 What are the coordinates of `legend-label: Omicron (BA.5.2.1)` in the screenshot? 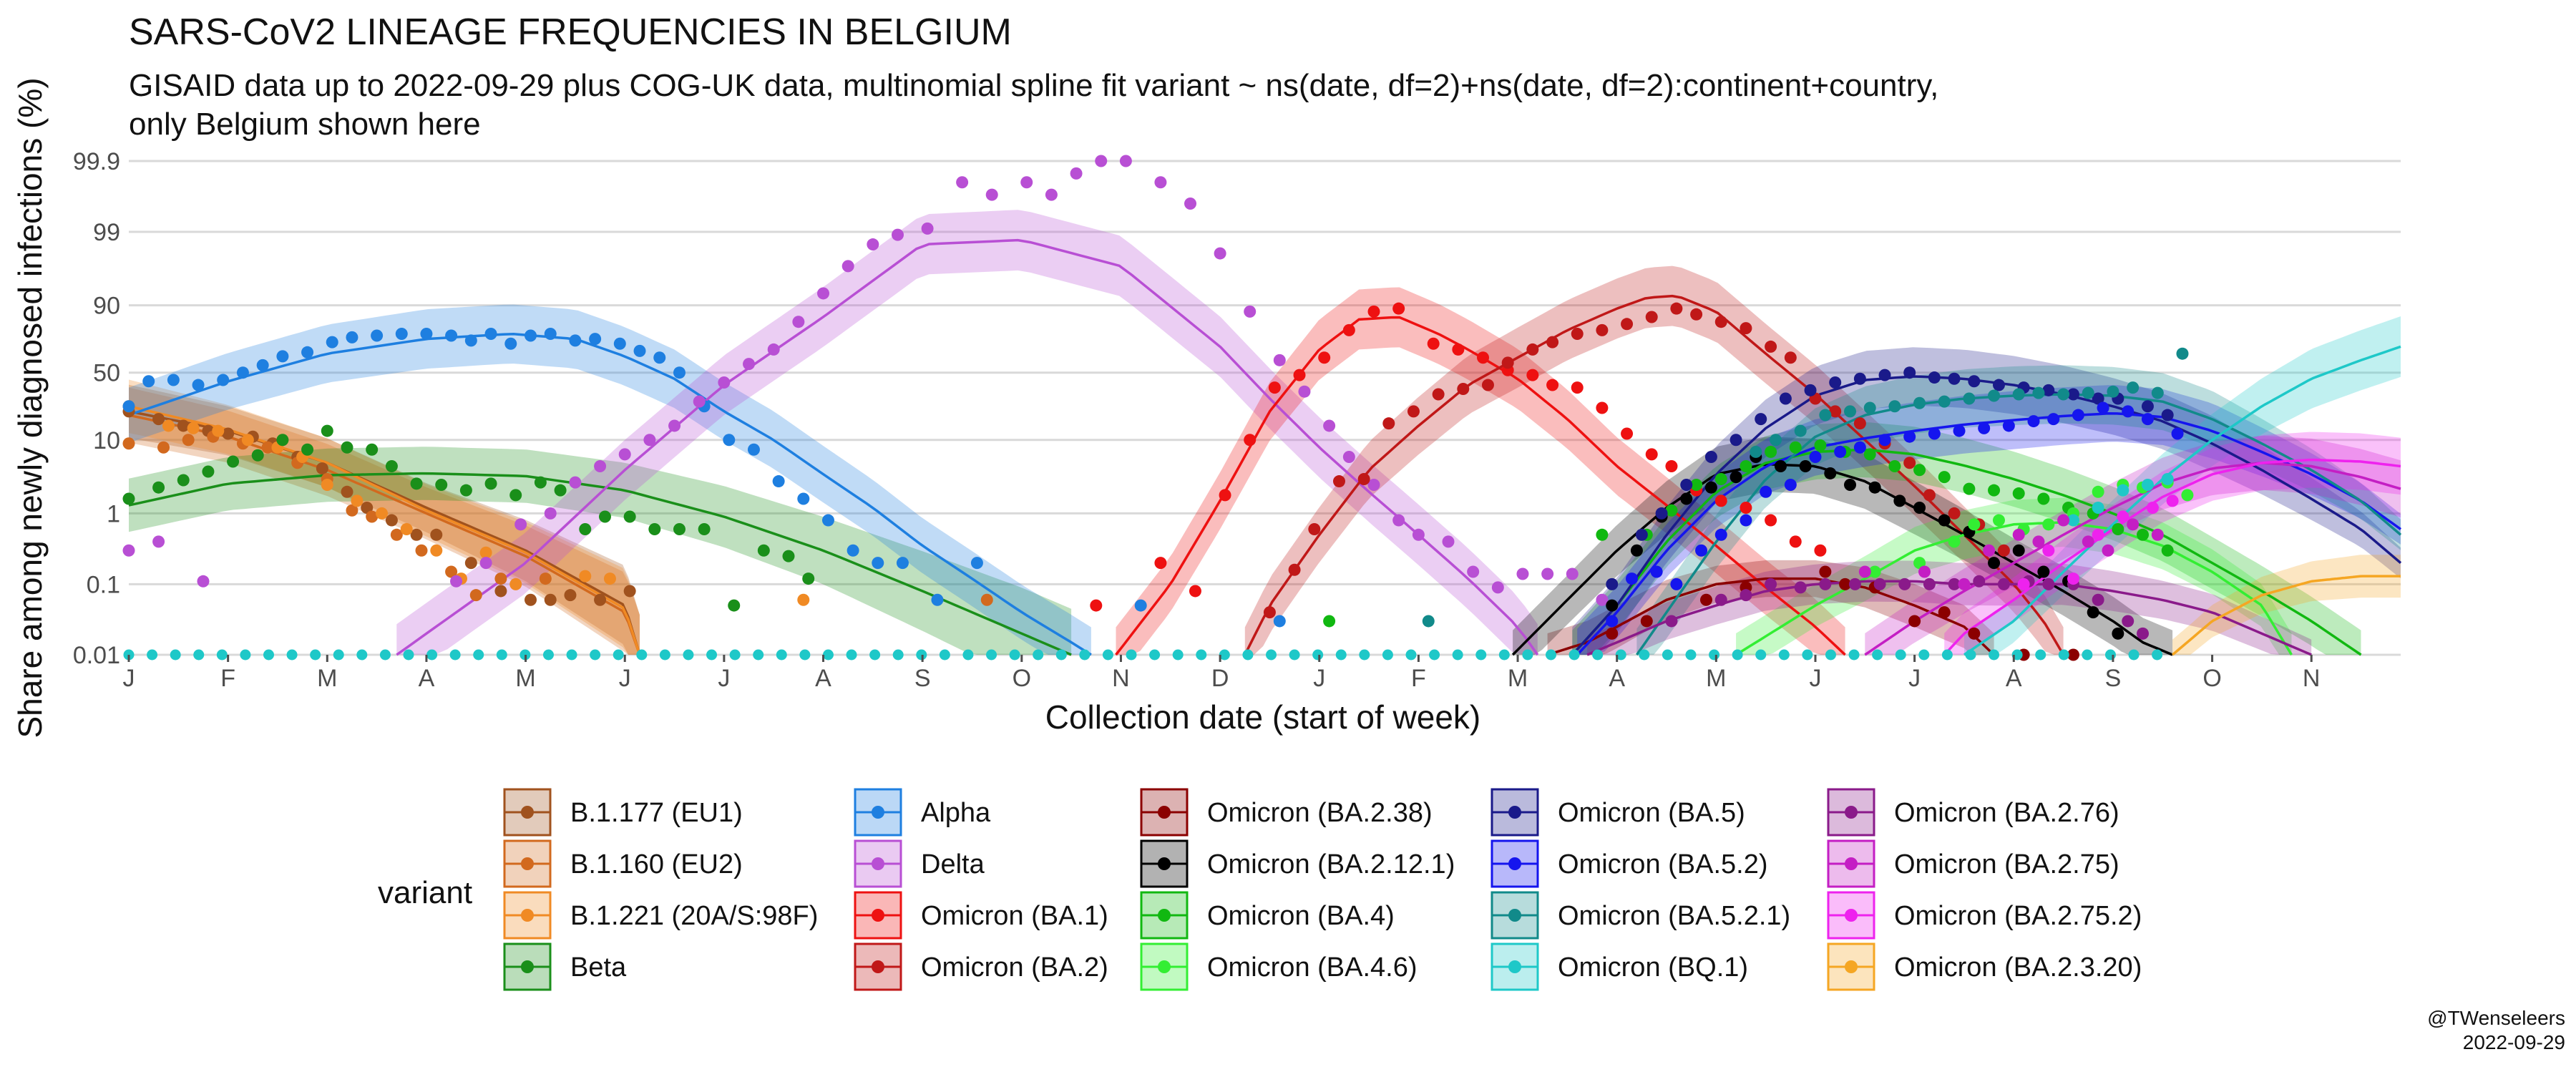 It's located at (1674, 916).